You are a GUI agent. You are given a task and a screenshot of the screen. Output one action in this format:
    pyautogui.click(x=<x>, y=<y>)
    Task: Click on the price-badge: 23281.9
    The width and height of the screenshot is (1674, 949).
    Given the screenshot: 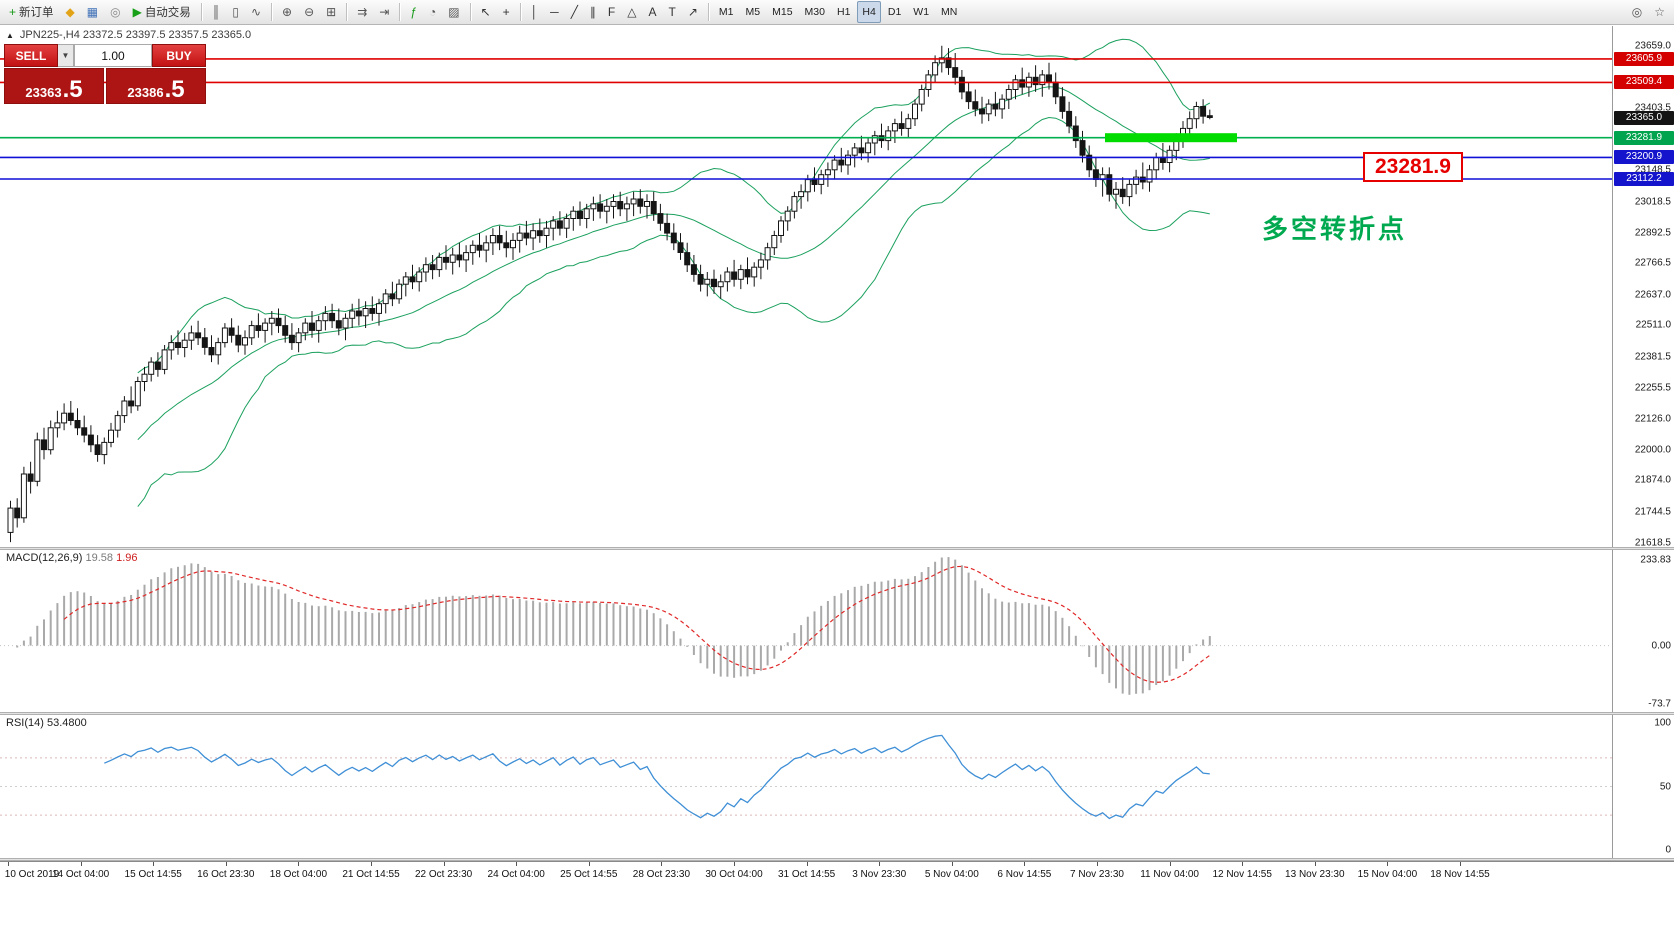 What is the action you would take?
    pyautogui.click(x=1644, y=137)
    